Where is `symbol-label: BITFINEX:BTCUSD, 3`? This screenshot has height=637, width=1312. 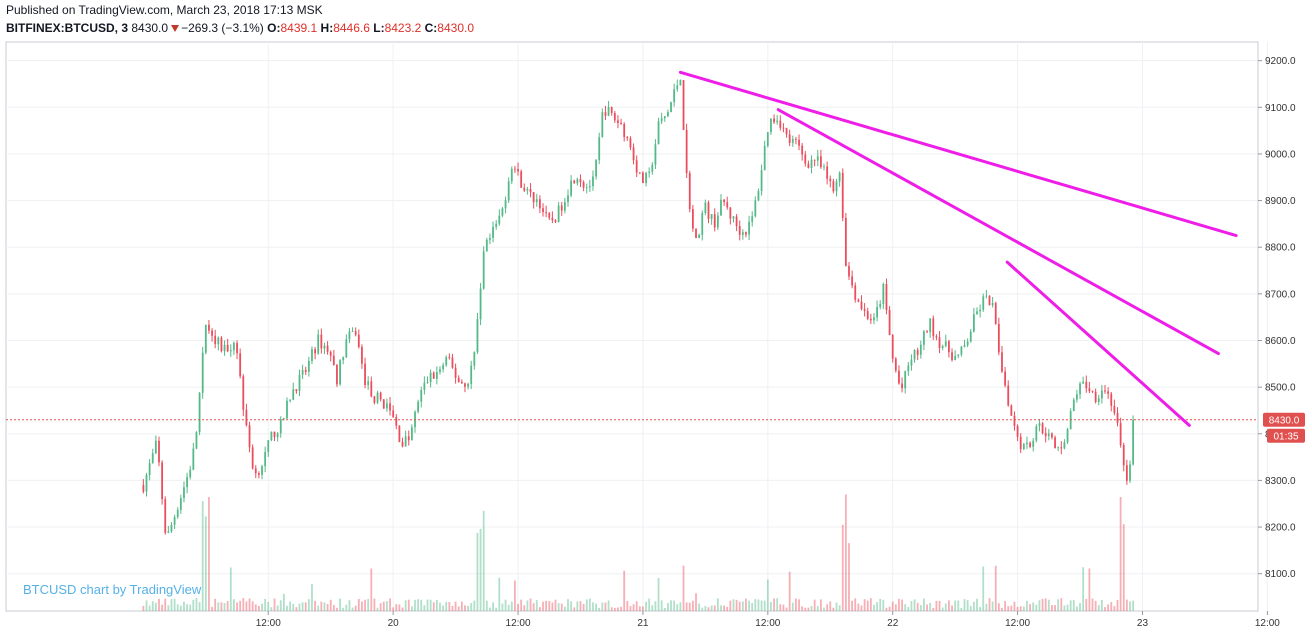 symbol-label: BITFINEX:BTCUSD, 3 is located at coordinates (67, 28).